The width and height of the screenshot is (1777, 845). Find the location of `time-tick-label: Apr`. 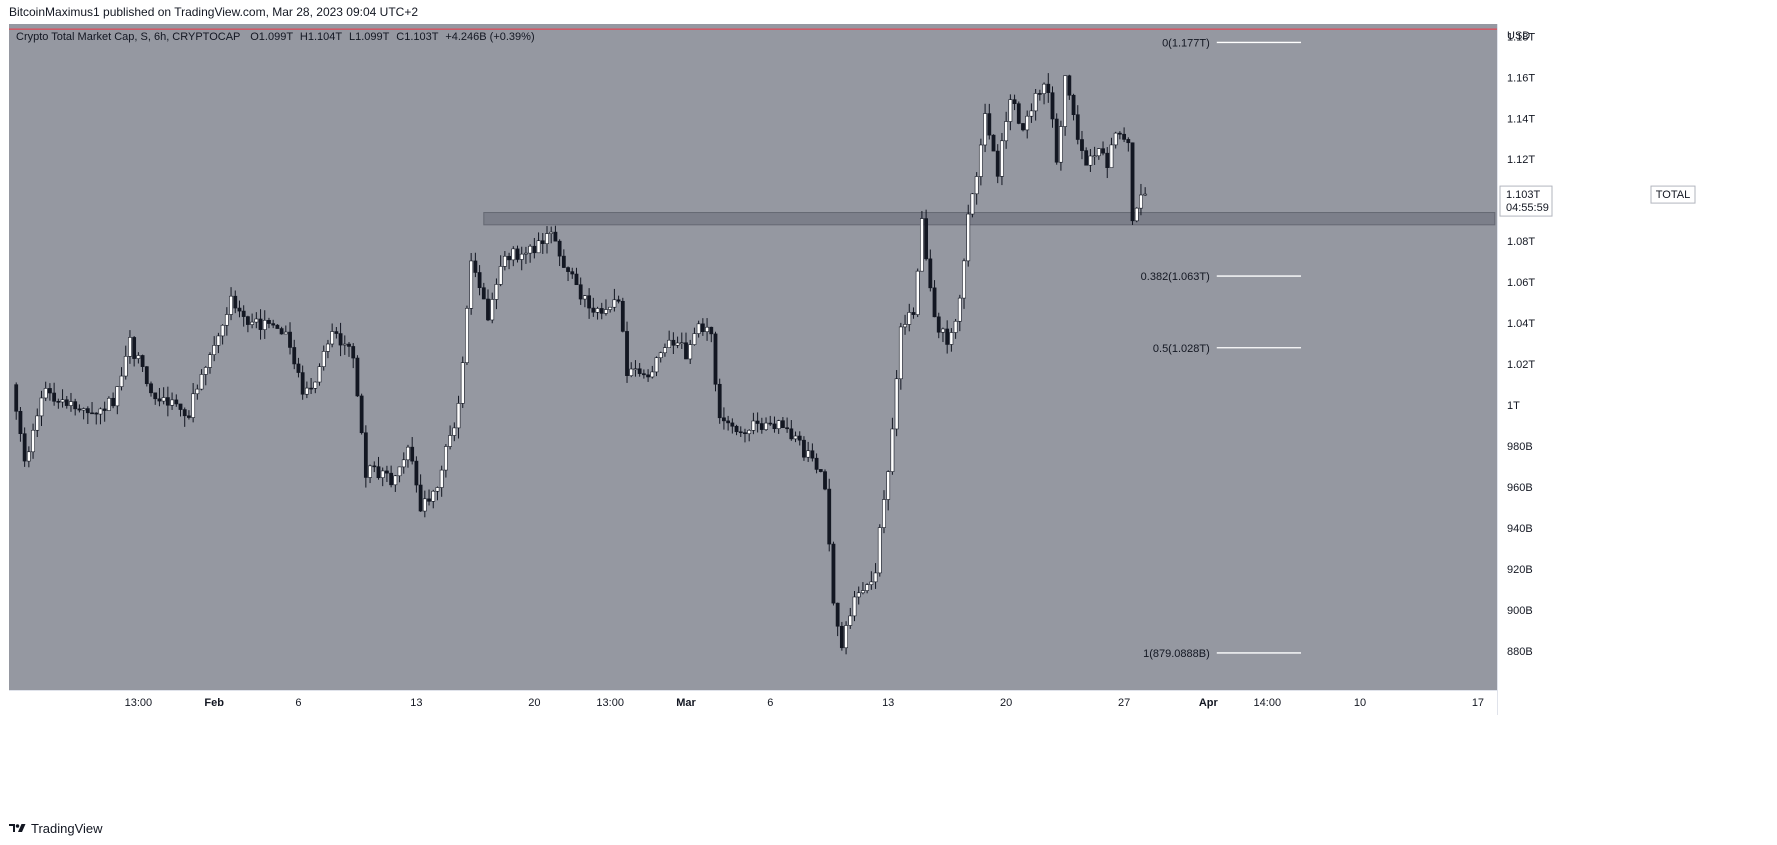

time-tick-label: Apr is located at coordinates (1209, 703).